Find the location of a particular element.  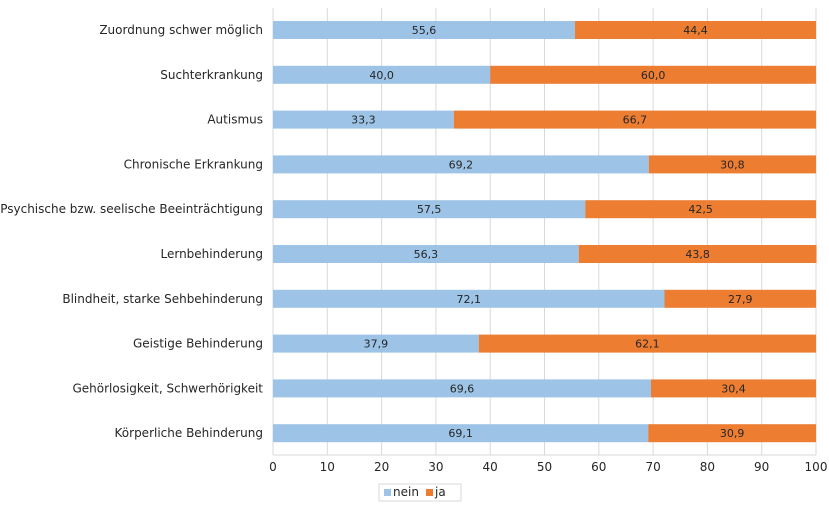

category-label: Chronische Erkrankung is located at coordinates (193, 164).